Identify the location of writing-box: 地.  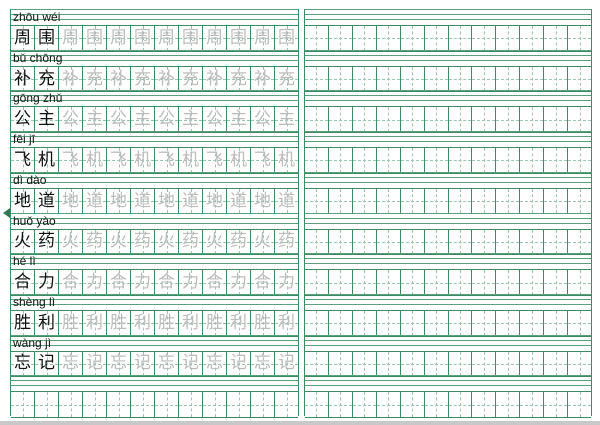
(215, 201).